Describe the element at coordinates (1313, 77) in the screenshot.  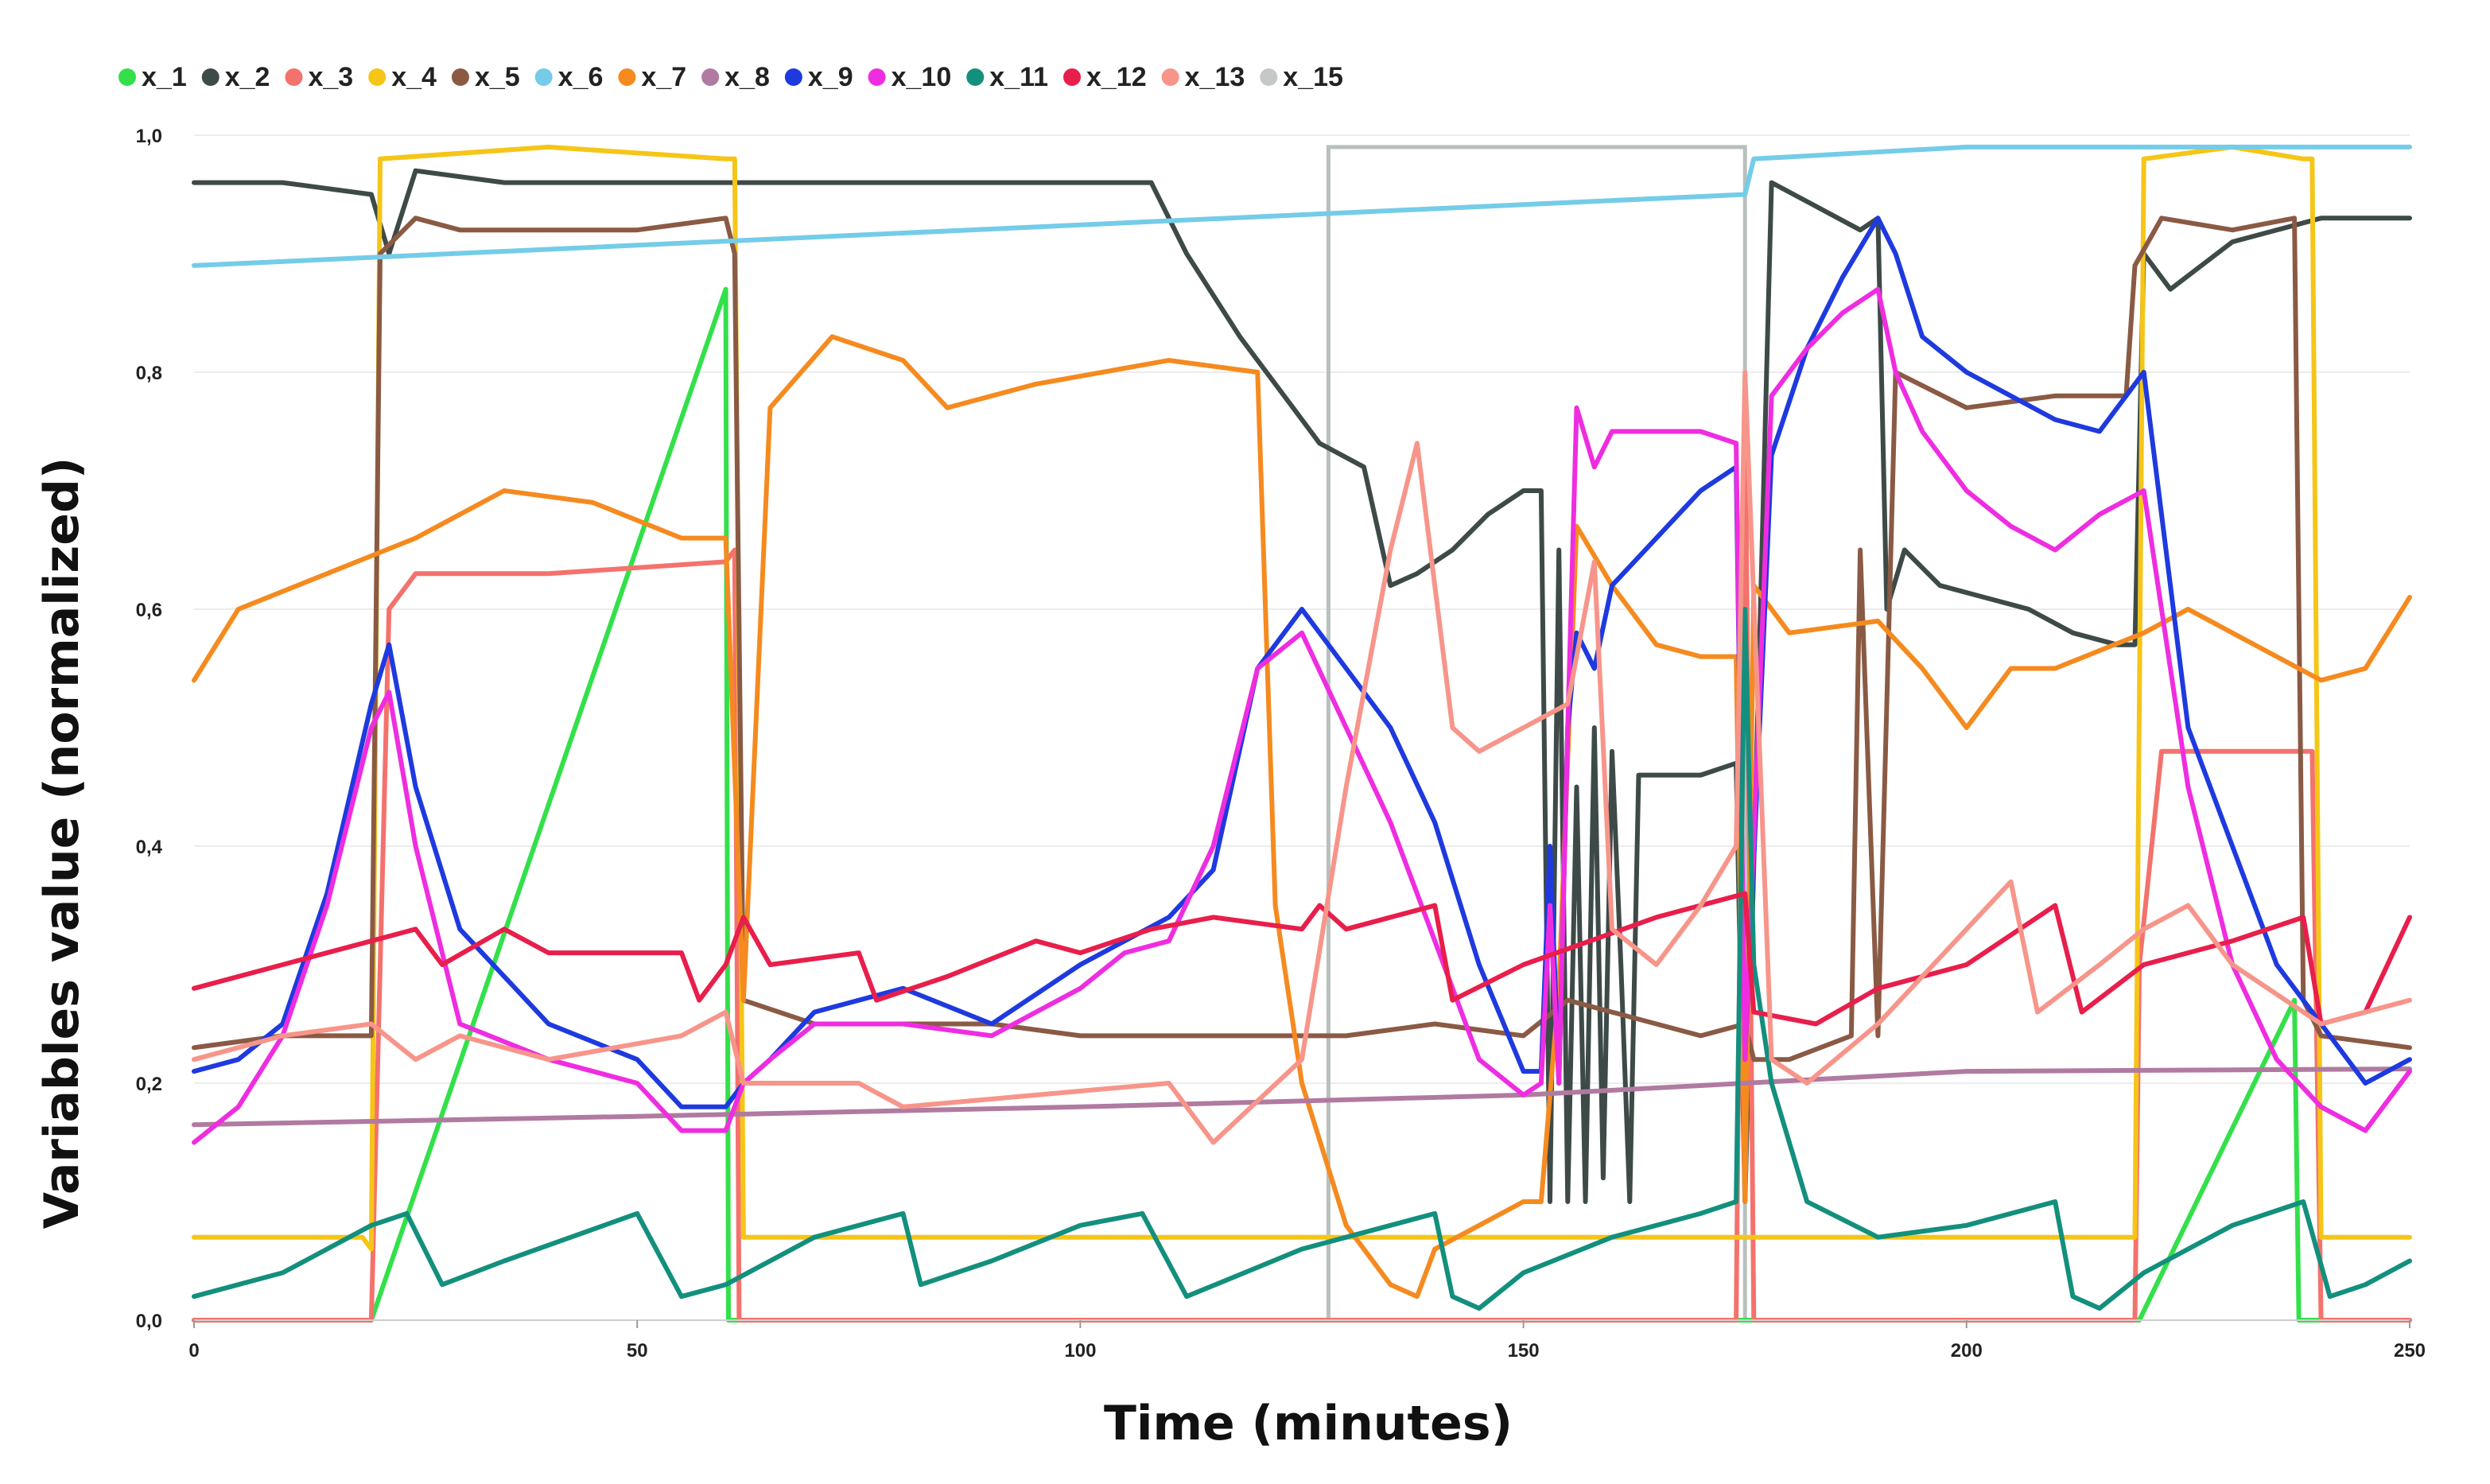
I see `legend-label-x-15: x_15` at that location.